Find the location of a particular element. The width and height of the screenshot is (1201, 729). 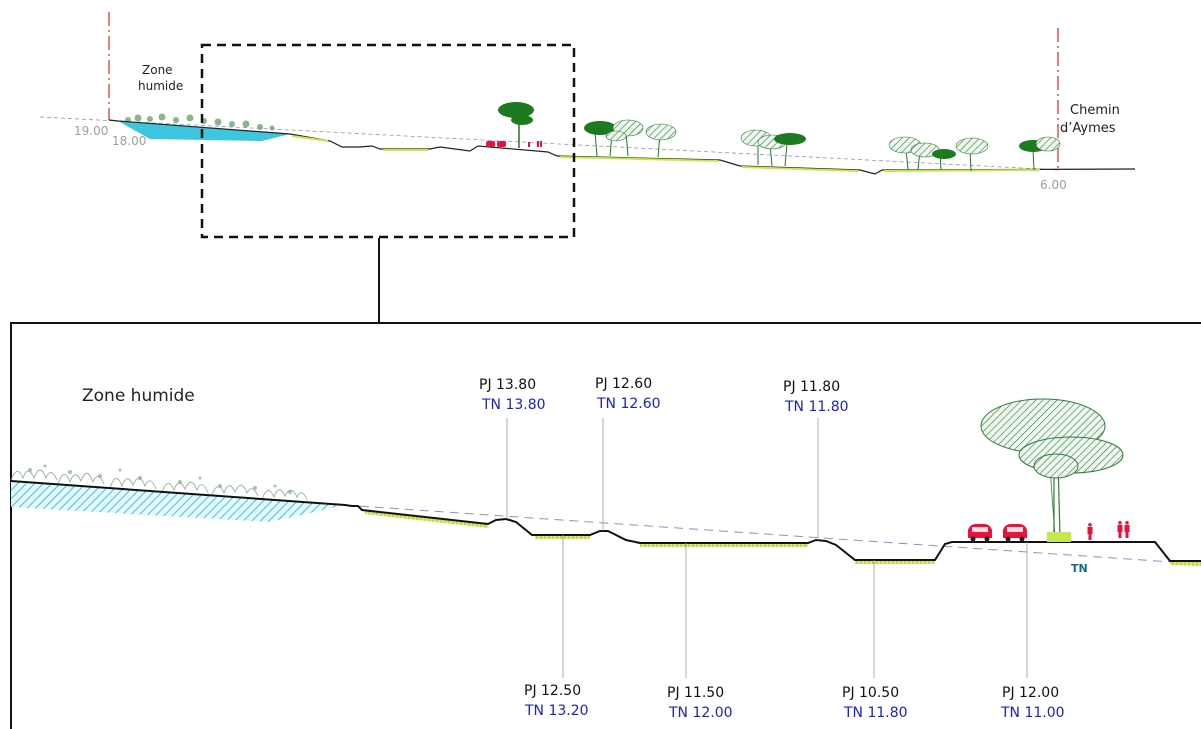

detail-big-tree is located at coordinates (1052, 470).